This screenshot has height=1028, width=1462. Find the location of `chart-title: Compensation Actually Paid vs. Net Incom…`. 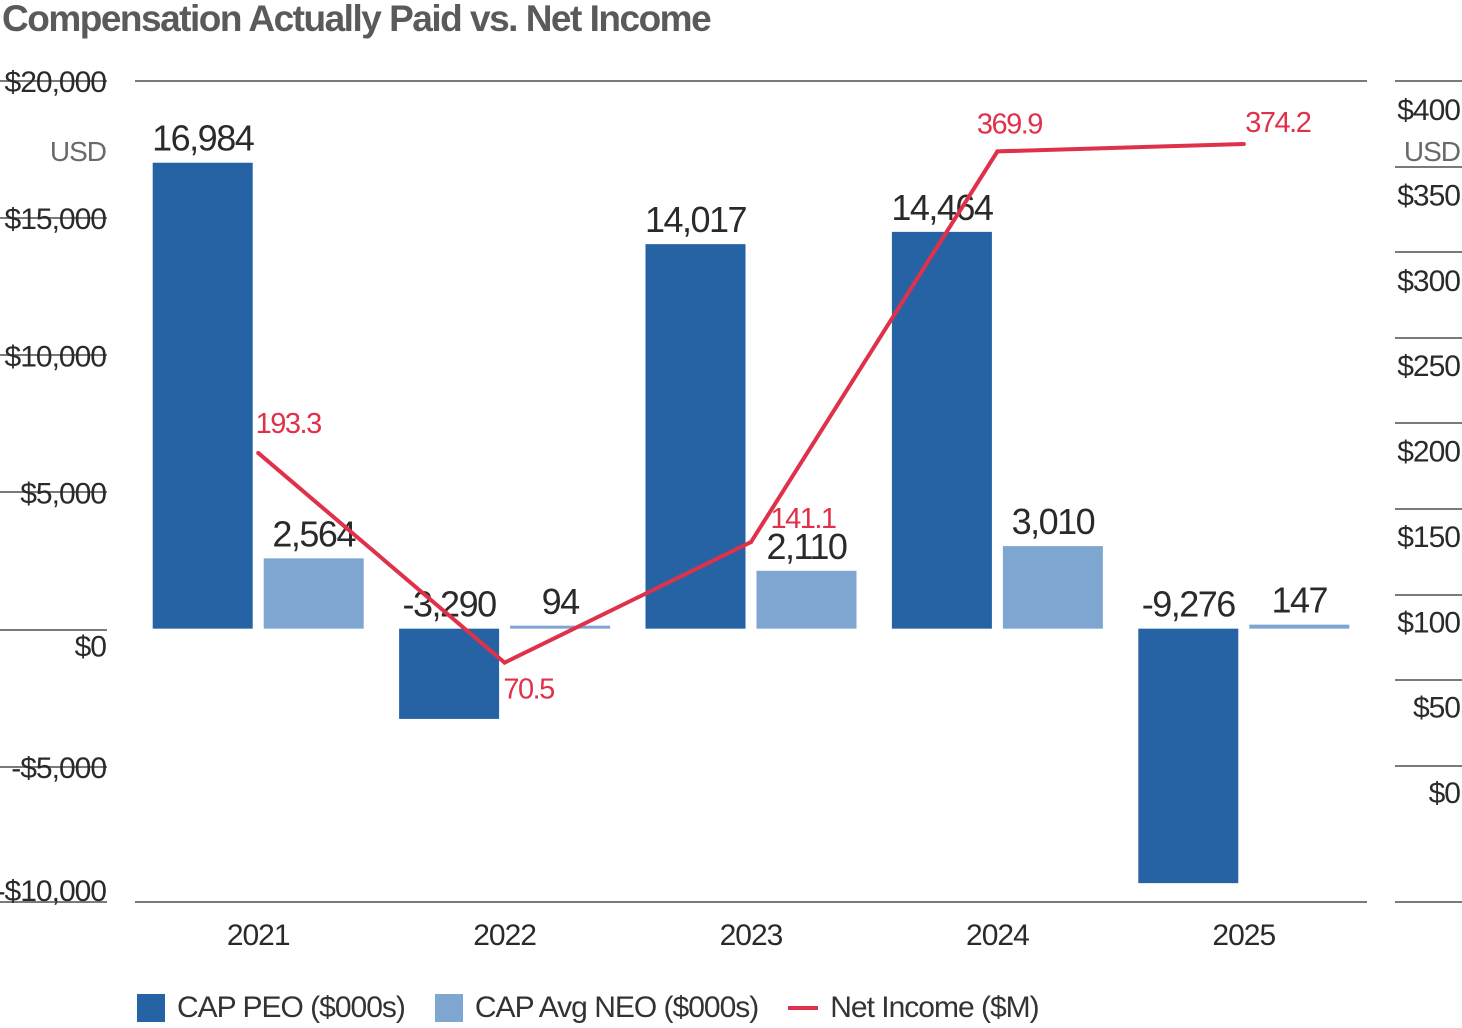

chart-title: Compensation Actually Paid vs. Net Incom… is located at coordinates (357, 19).